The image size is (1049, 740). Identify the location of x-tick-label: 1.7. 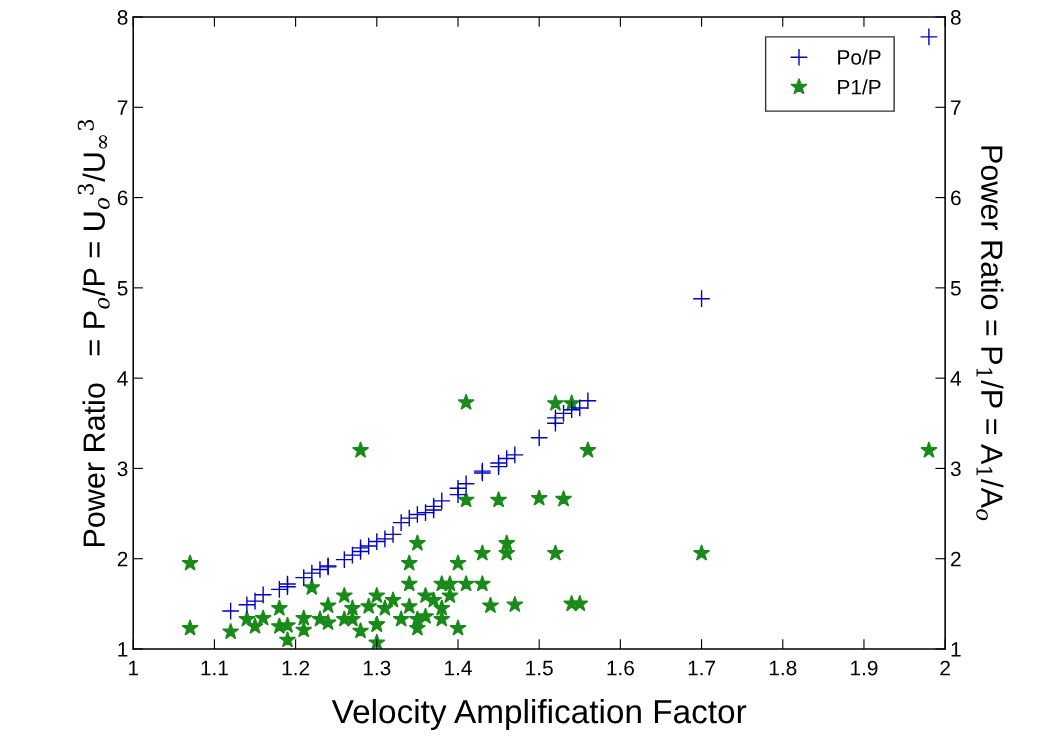
(702, 668).